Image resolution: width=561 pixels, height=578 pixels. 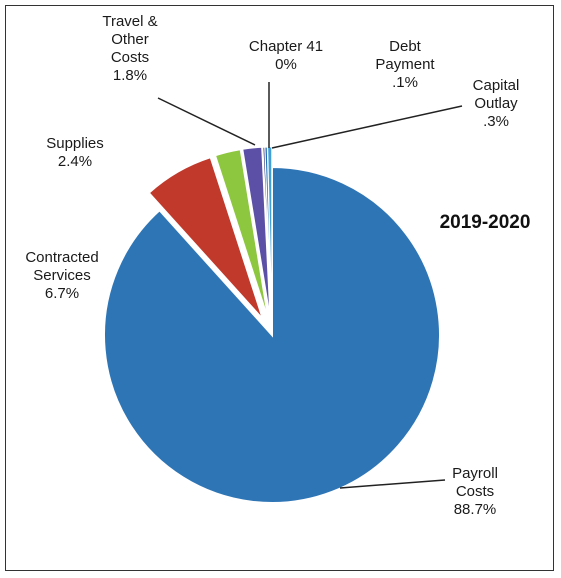 What do you see at coordinates (392, 484) in the screenshot?
I see `leader-line-payroll-costs` at bounding box center [392, 484].